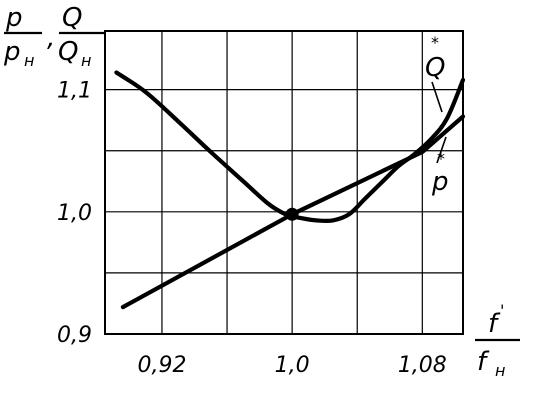 The height and width of the screenshot is (409, 560). Describe the element at coordinates (437, 97) in the screenshot. I see `series-q-leader-line` at that location.